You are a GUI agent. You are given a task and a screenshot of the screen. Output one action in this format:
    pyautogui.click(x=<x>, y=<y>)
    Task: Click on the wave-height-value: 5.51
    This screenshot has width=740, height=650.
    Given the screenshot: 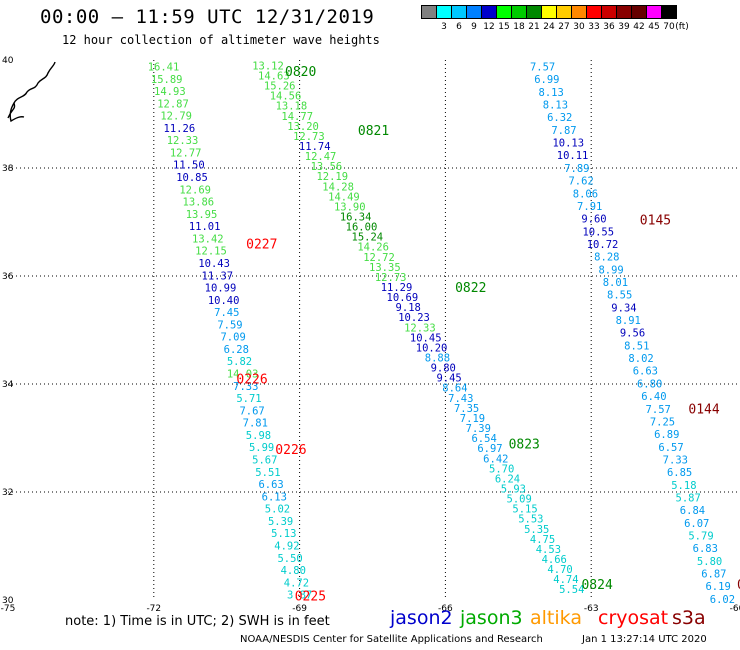 What is the action you would take?
    pyautogui.click(x=267, y=473)
    